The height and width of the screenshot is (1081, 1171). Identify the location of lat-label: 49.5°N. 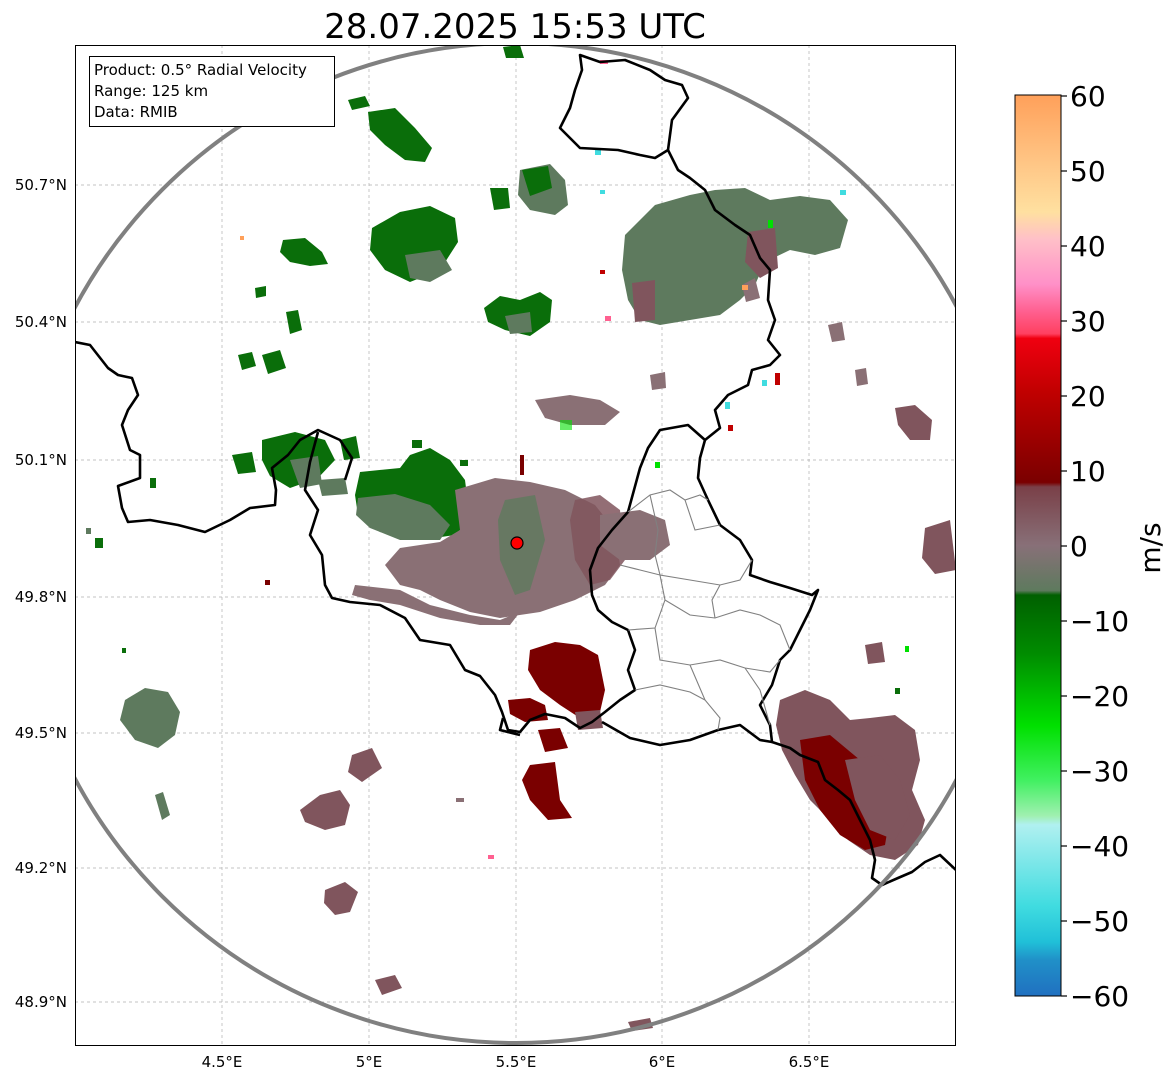
(41, 733).